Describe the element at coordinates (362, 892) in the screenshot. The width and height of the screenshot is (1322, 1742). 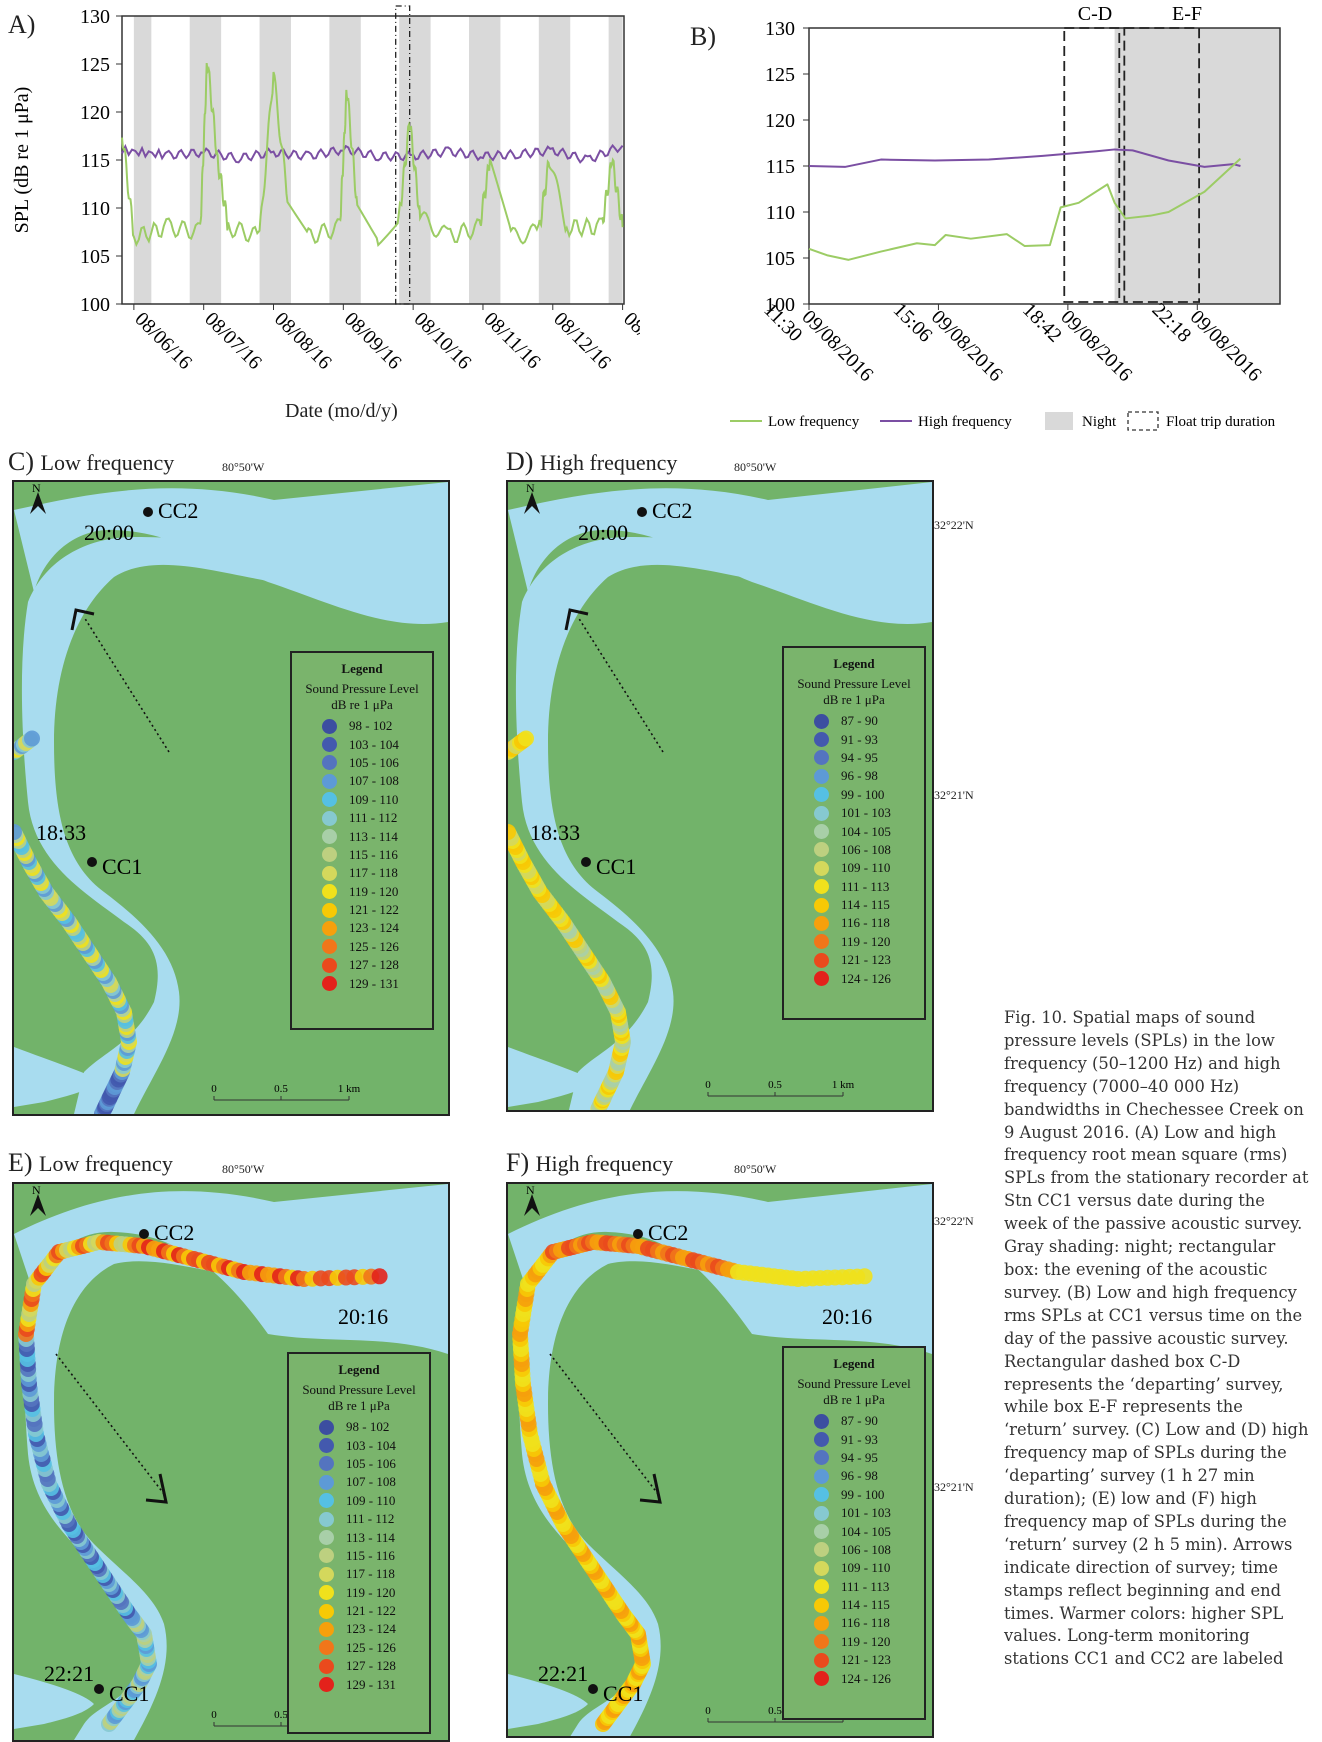
I see `legend-row: 119 - 120` at that location.